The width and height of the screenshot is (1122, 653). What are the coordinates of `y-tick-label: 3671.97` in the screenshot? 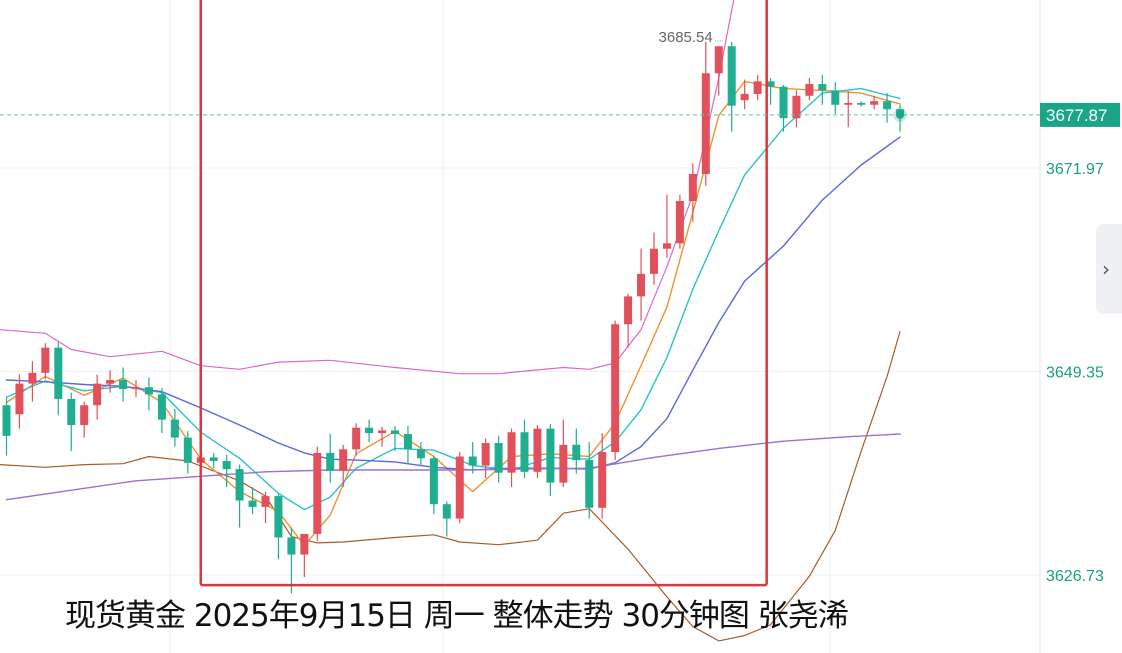 It's located at (1075, 169).